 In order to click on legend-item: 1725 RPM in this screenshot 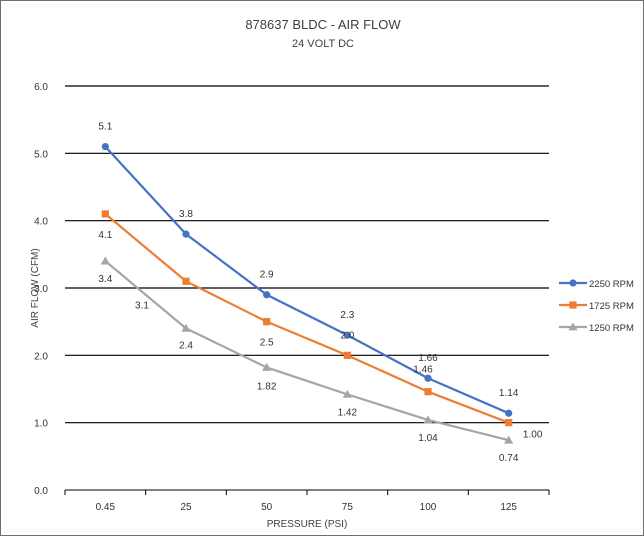, I will do `click(596, 306)`.